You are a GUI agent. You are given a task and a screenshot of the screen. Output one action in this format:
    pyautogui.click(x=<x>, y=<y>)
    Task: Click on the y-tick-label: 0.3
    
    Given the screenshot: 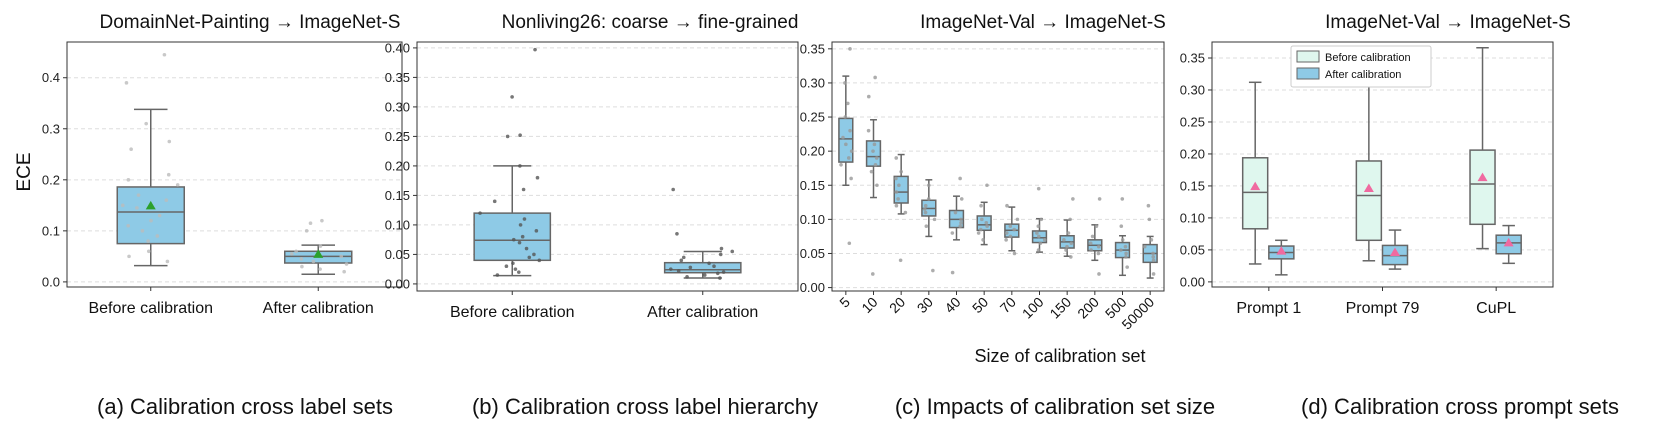 What is the action you would take?
    pyautogui.click(x=51, y=128)
    